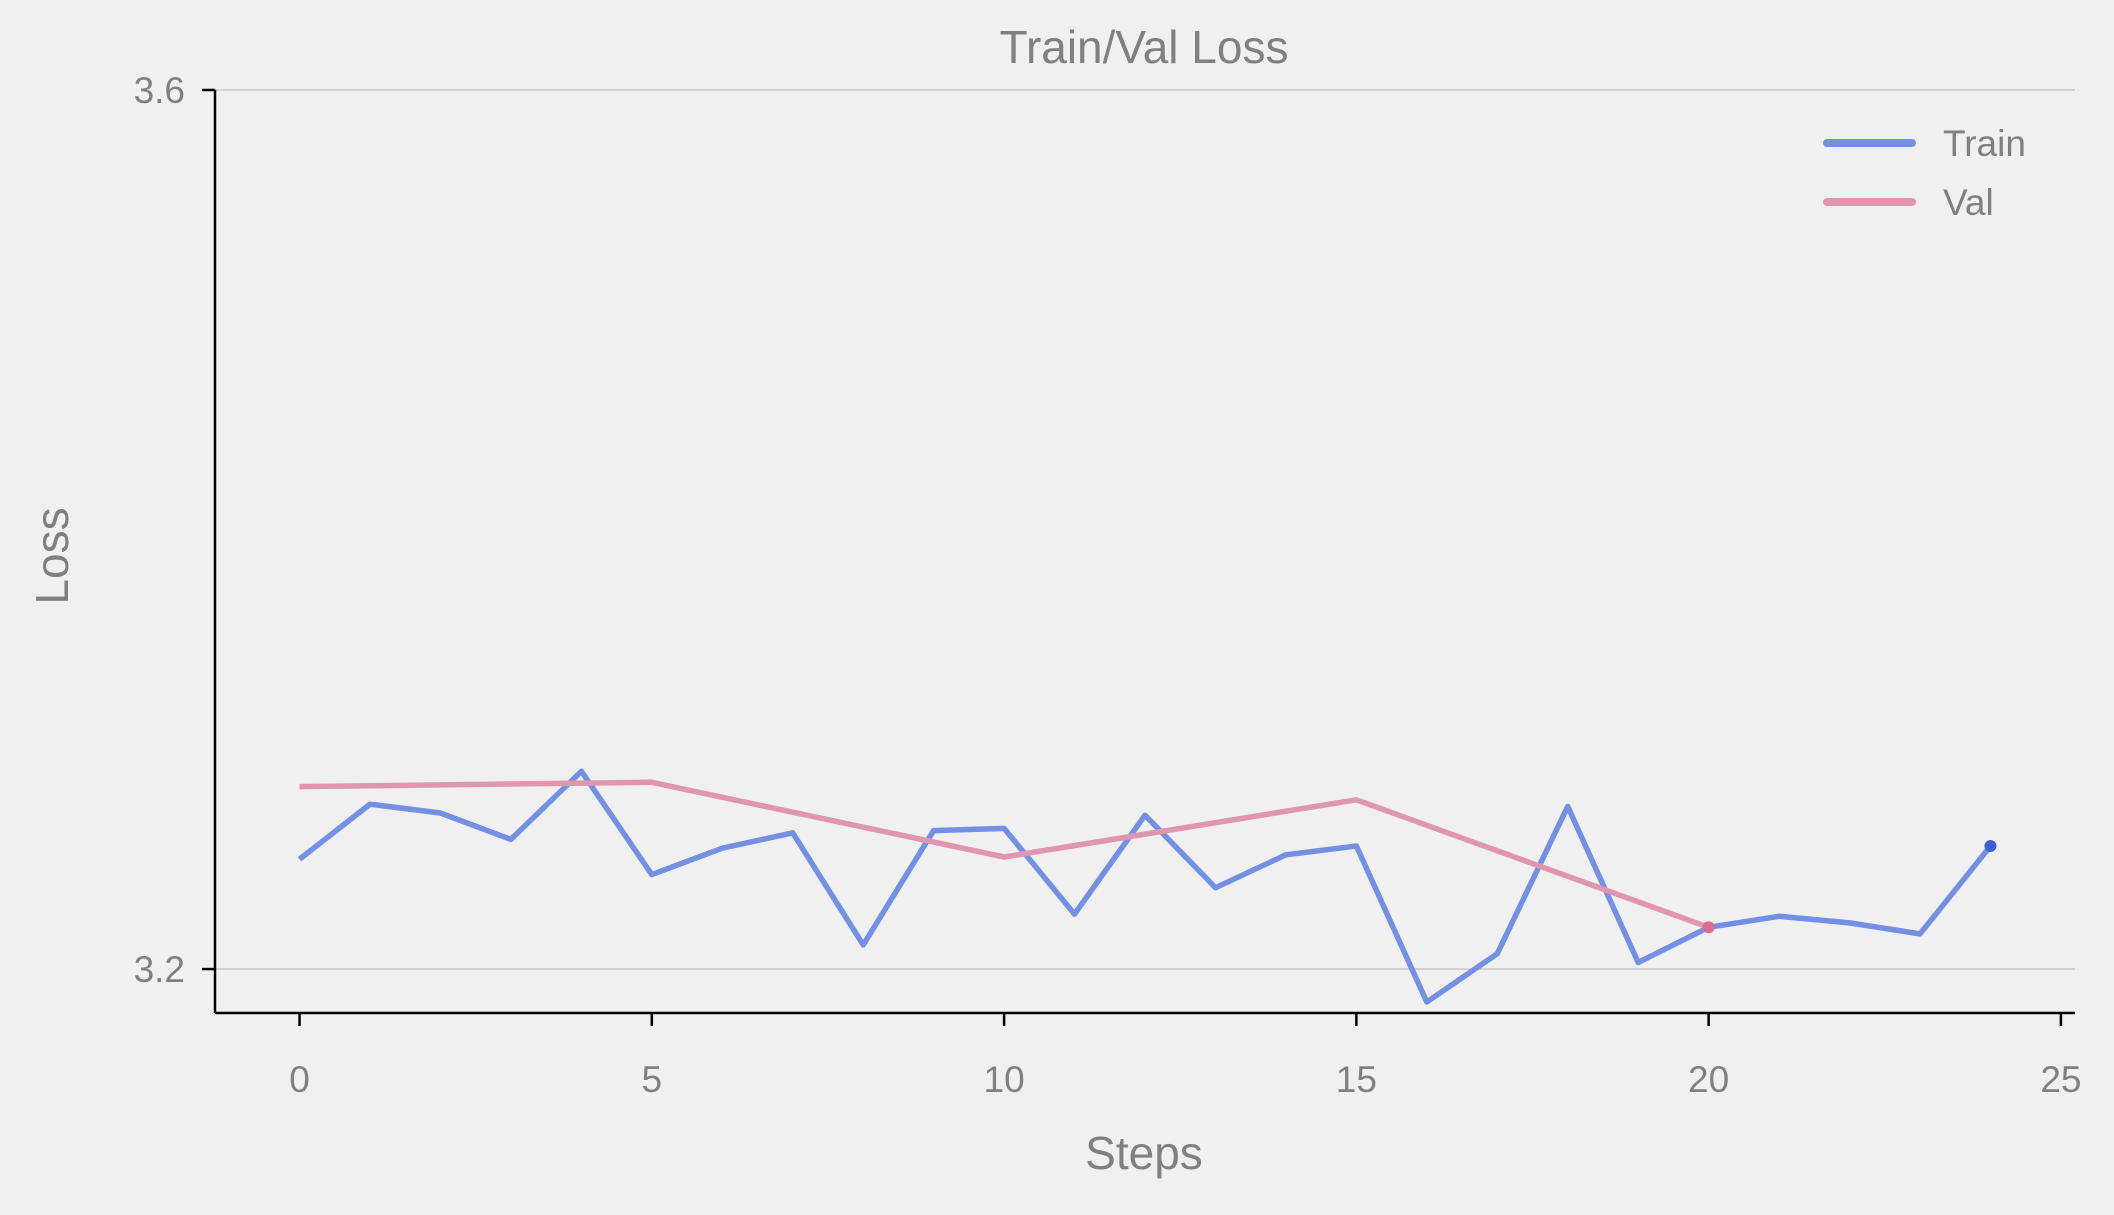  I want to click on x-tick-label: 5, so click(652, 1079).